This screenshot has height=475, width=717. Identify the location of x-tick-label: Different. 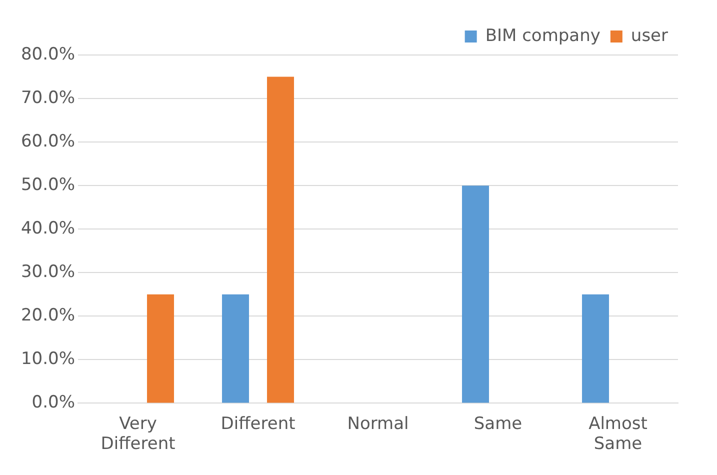
(258, 424).